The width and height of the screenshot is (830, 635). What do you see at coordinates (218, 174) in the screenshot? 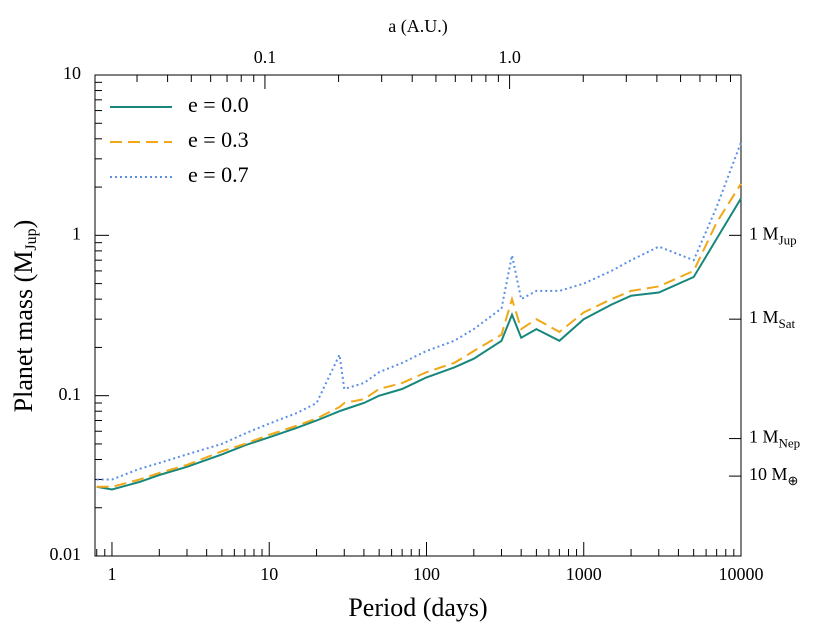
I see `legend-label: e = 0.7` at bounding box center [218, 174].